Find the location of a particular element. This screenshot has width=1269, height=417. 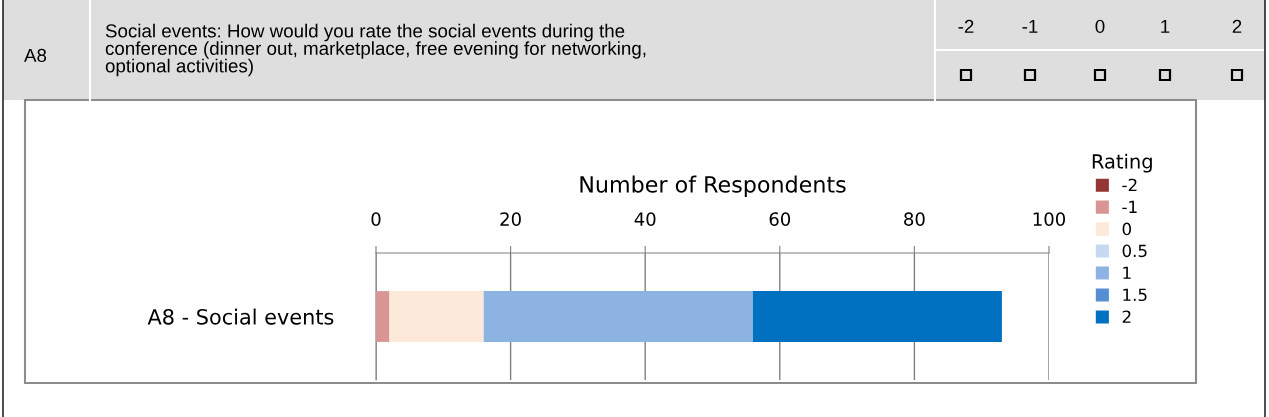

x-tick-label: 0 is located at coordinates (376, 219).